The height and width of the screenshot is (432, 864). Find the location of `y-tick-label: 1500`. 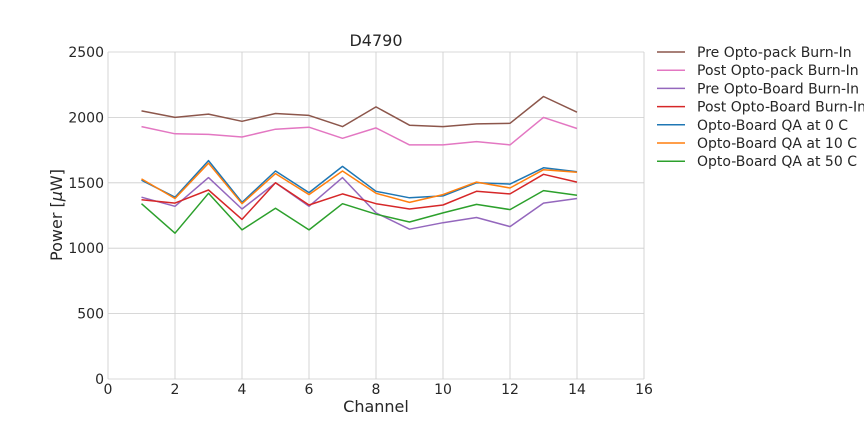

y-tick-label: 1500 is located at coordinates (86, 184).